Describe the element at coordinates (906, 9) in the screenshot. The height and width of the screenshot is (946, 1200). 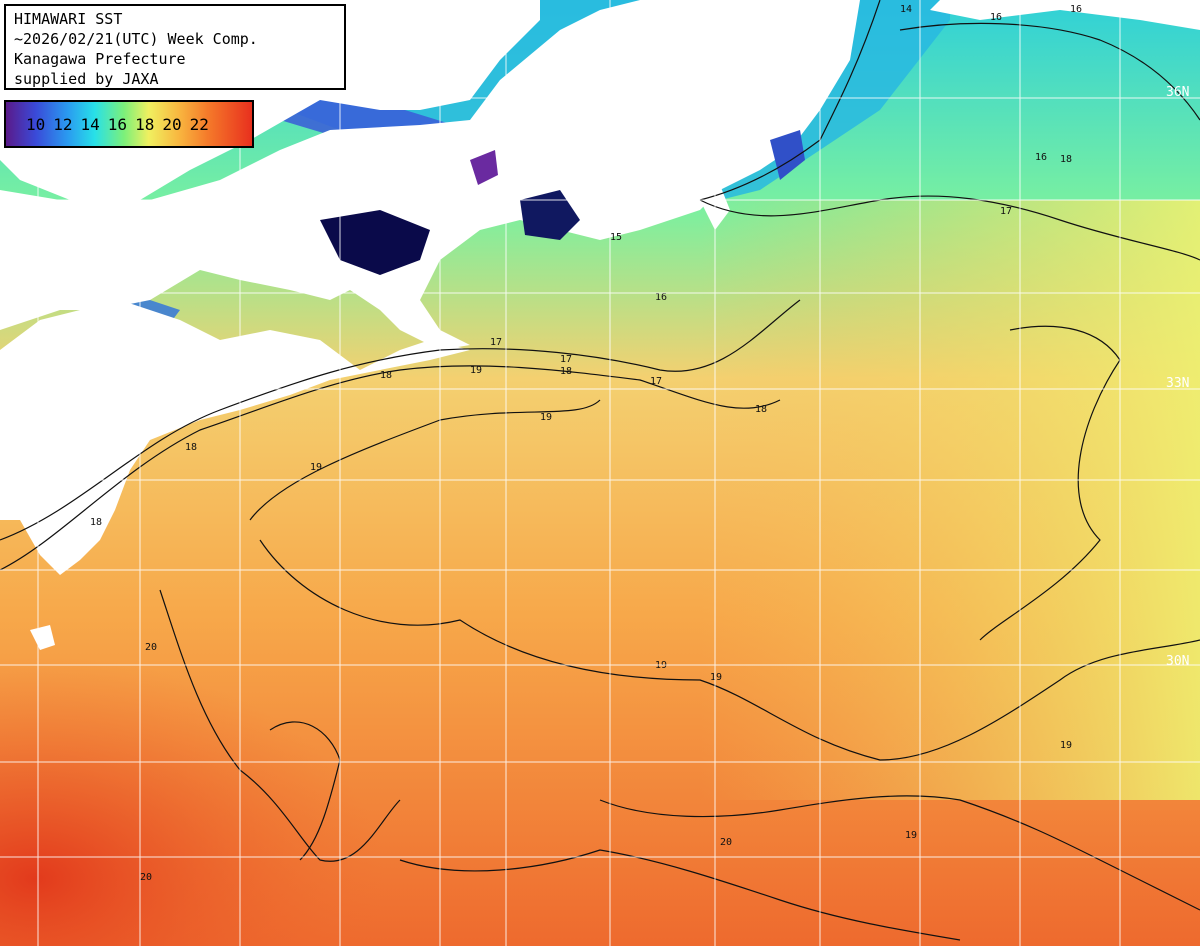
I see `contour-label: 14` at that location.